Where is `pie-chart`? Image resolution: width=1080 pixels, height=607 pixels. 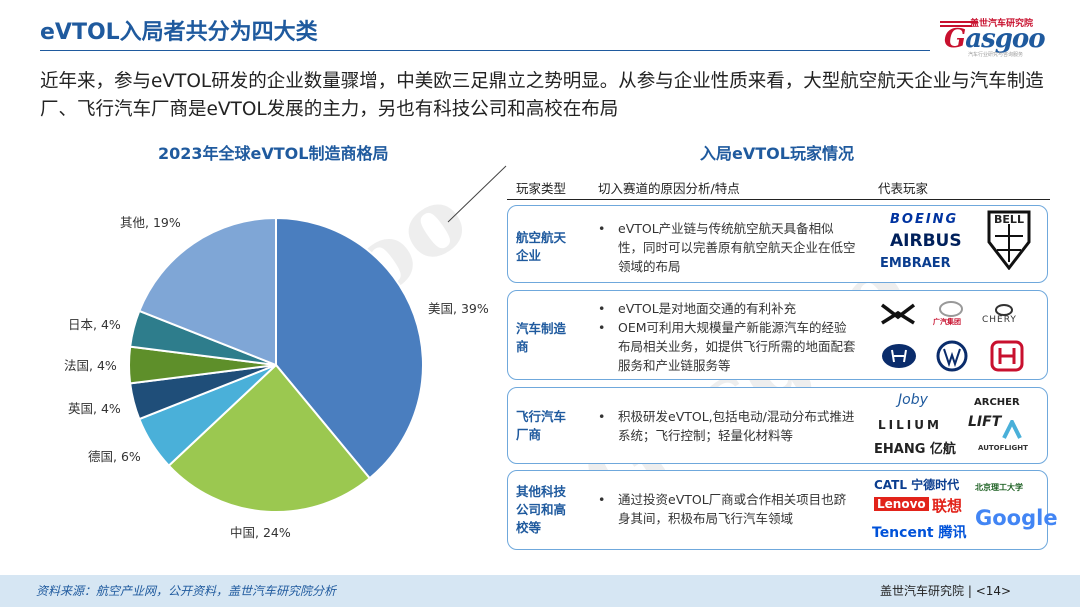 pie-chart is located at coordinates (276, 364).